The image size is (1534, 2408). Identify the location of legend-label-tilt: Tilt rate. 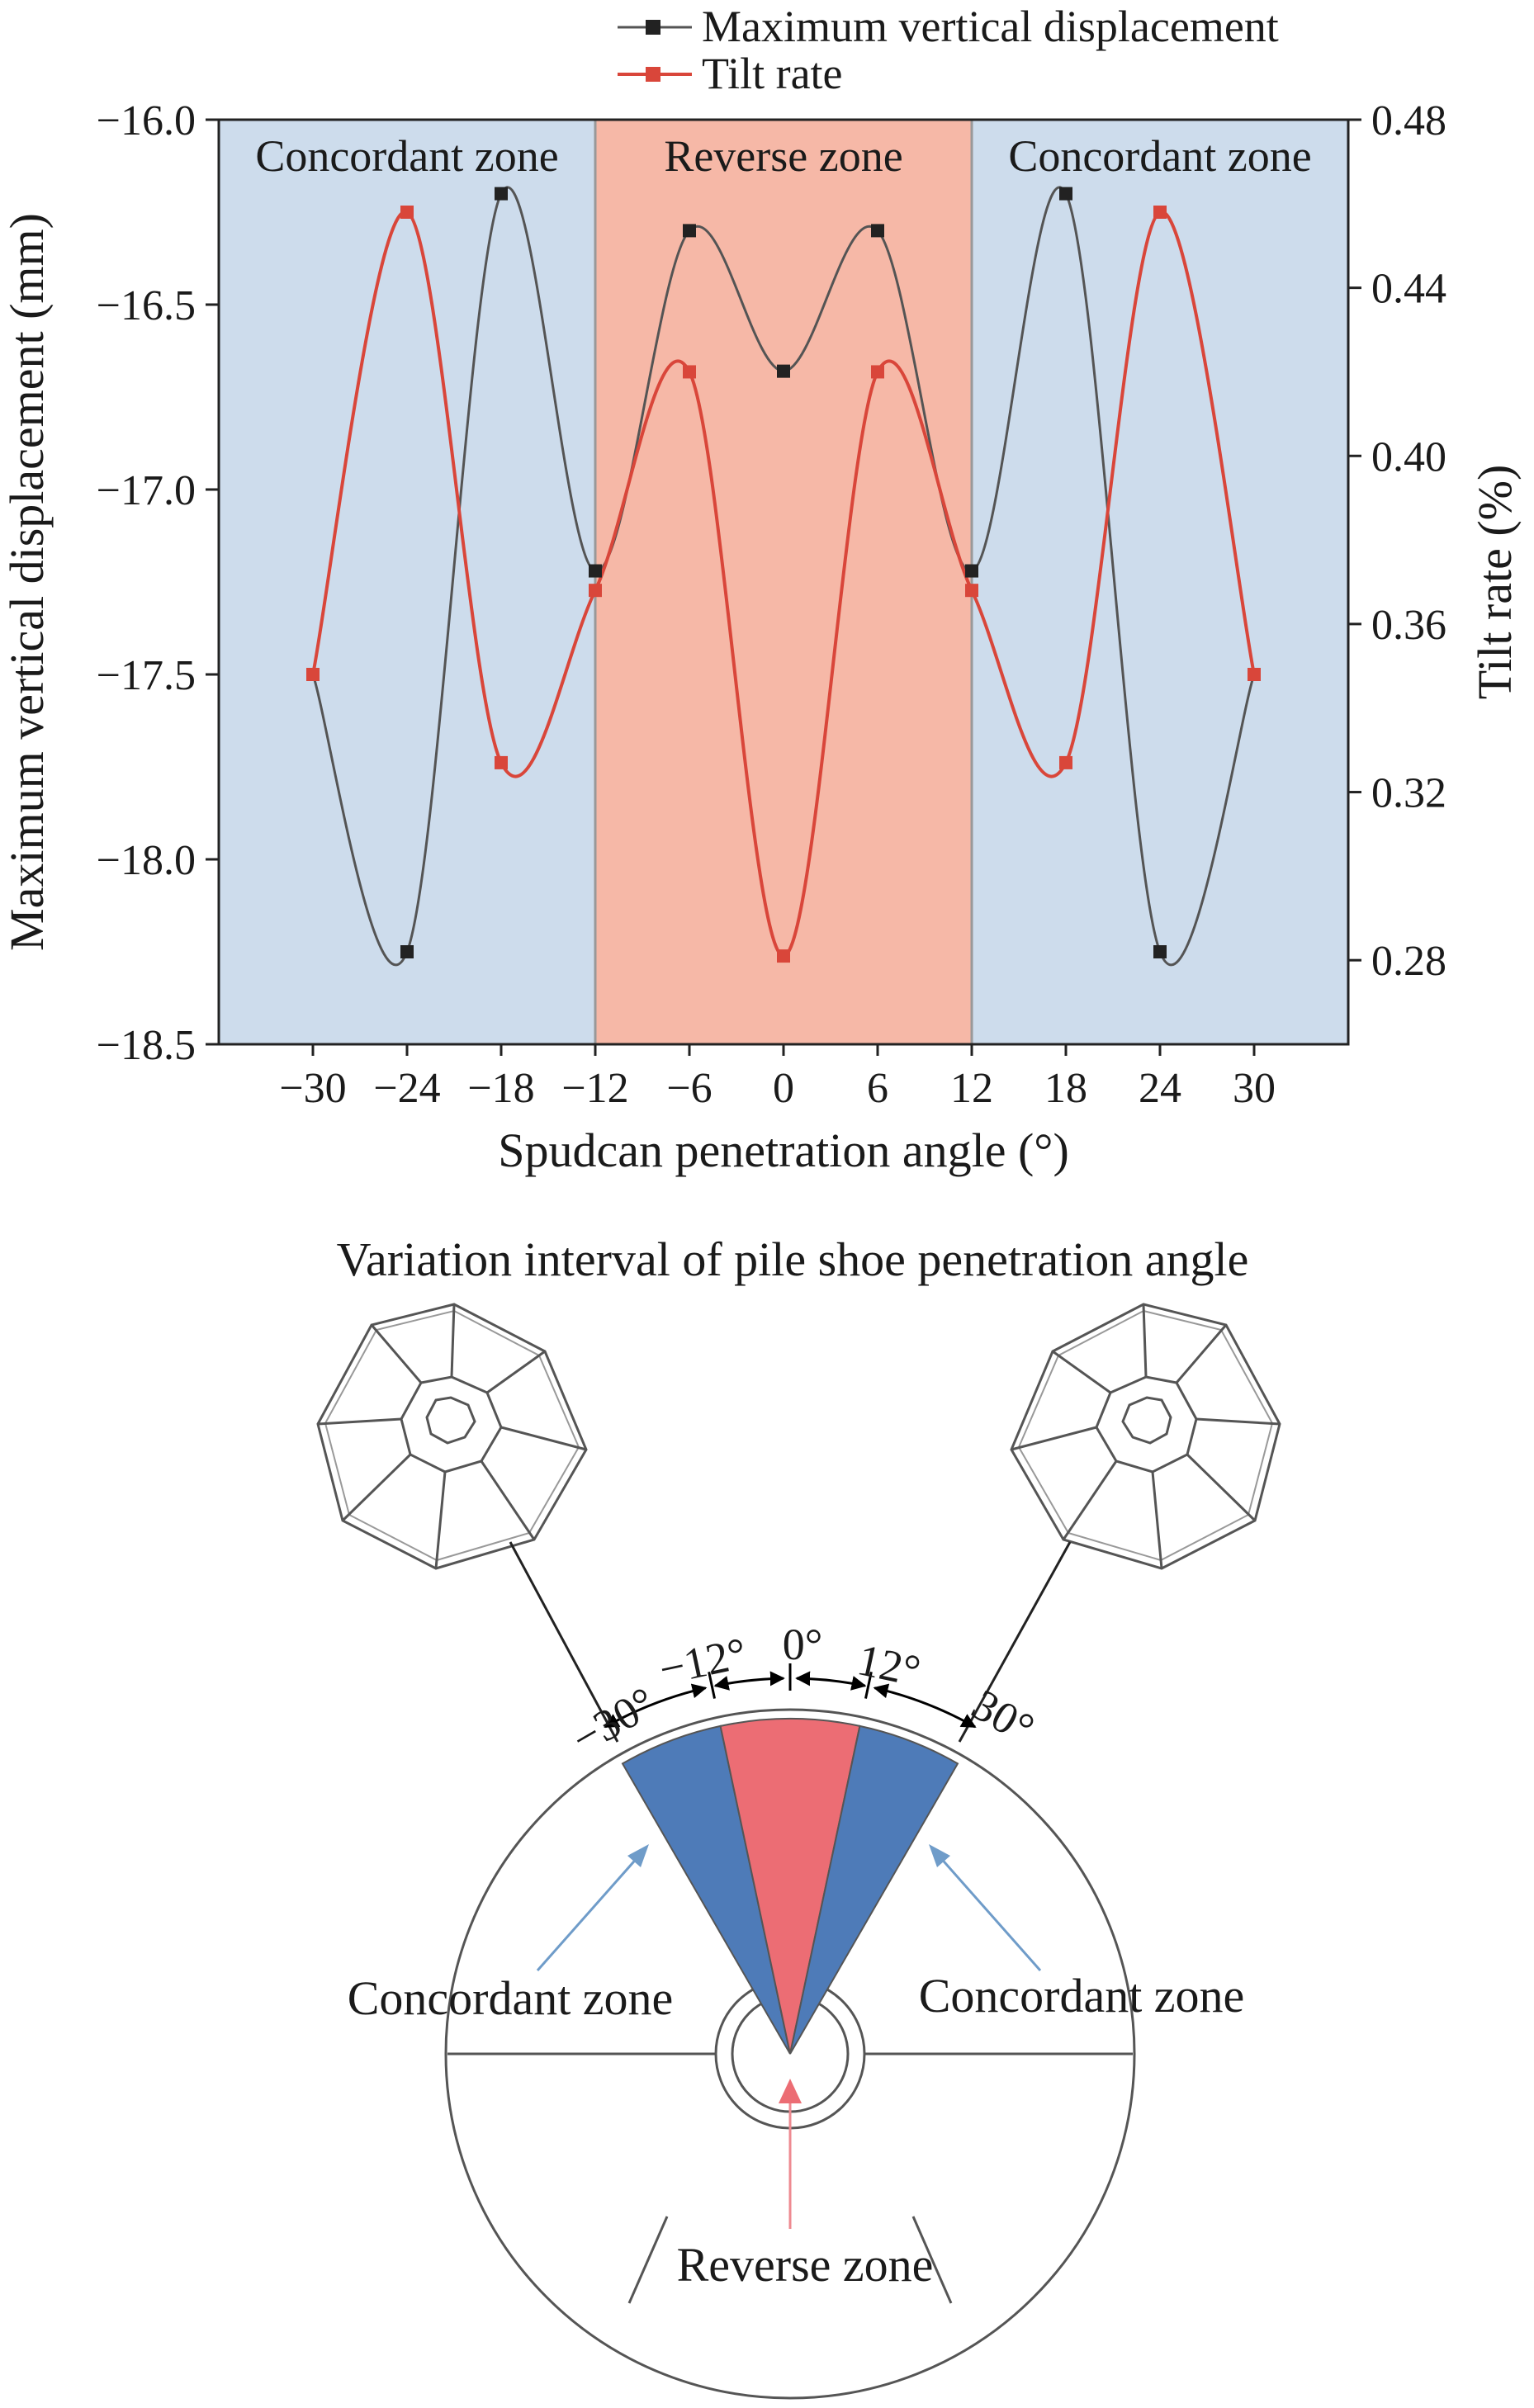
(772, 73).